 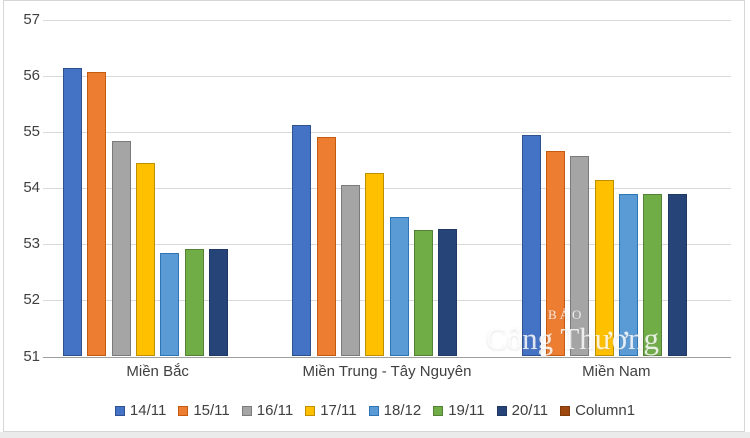 What do you see at coordinates (211, 410) in the screenshot?
I see `legend-label: 15/11` at bounding box center [211, 410].